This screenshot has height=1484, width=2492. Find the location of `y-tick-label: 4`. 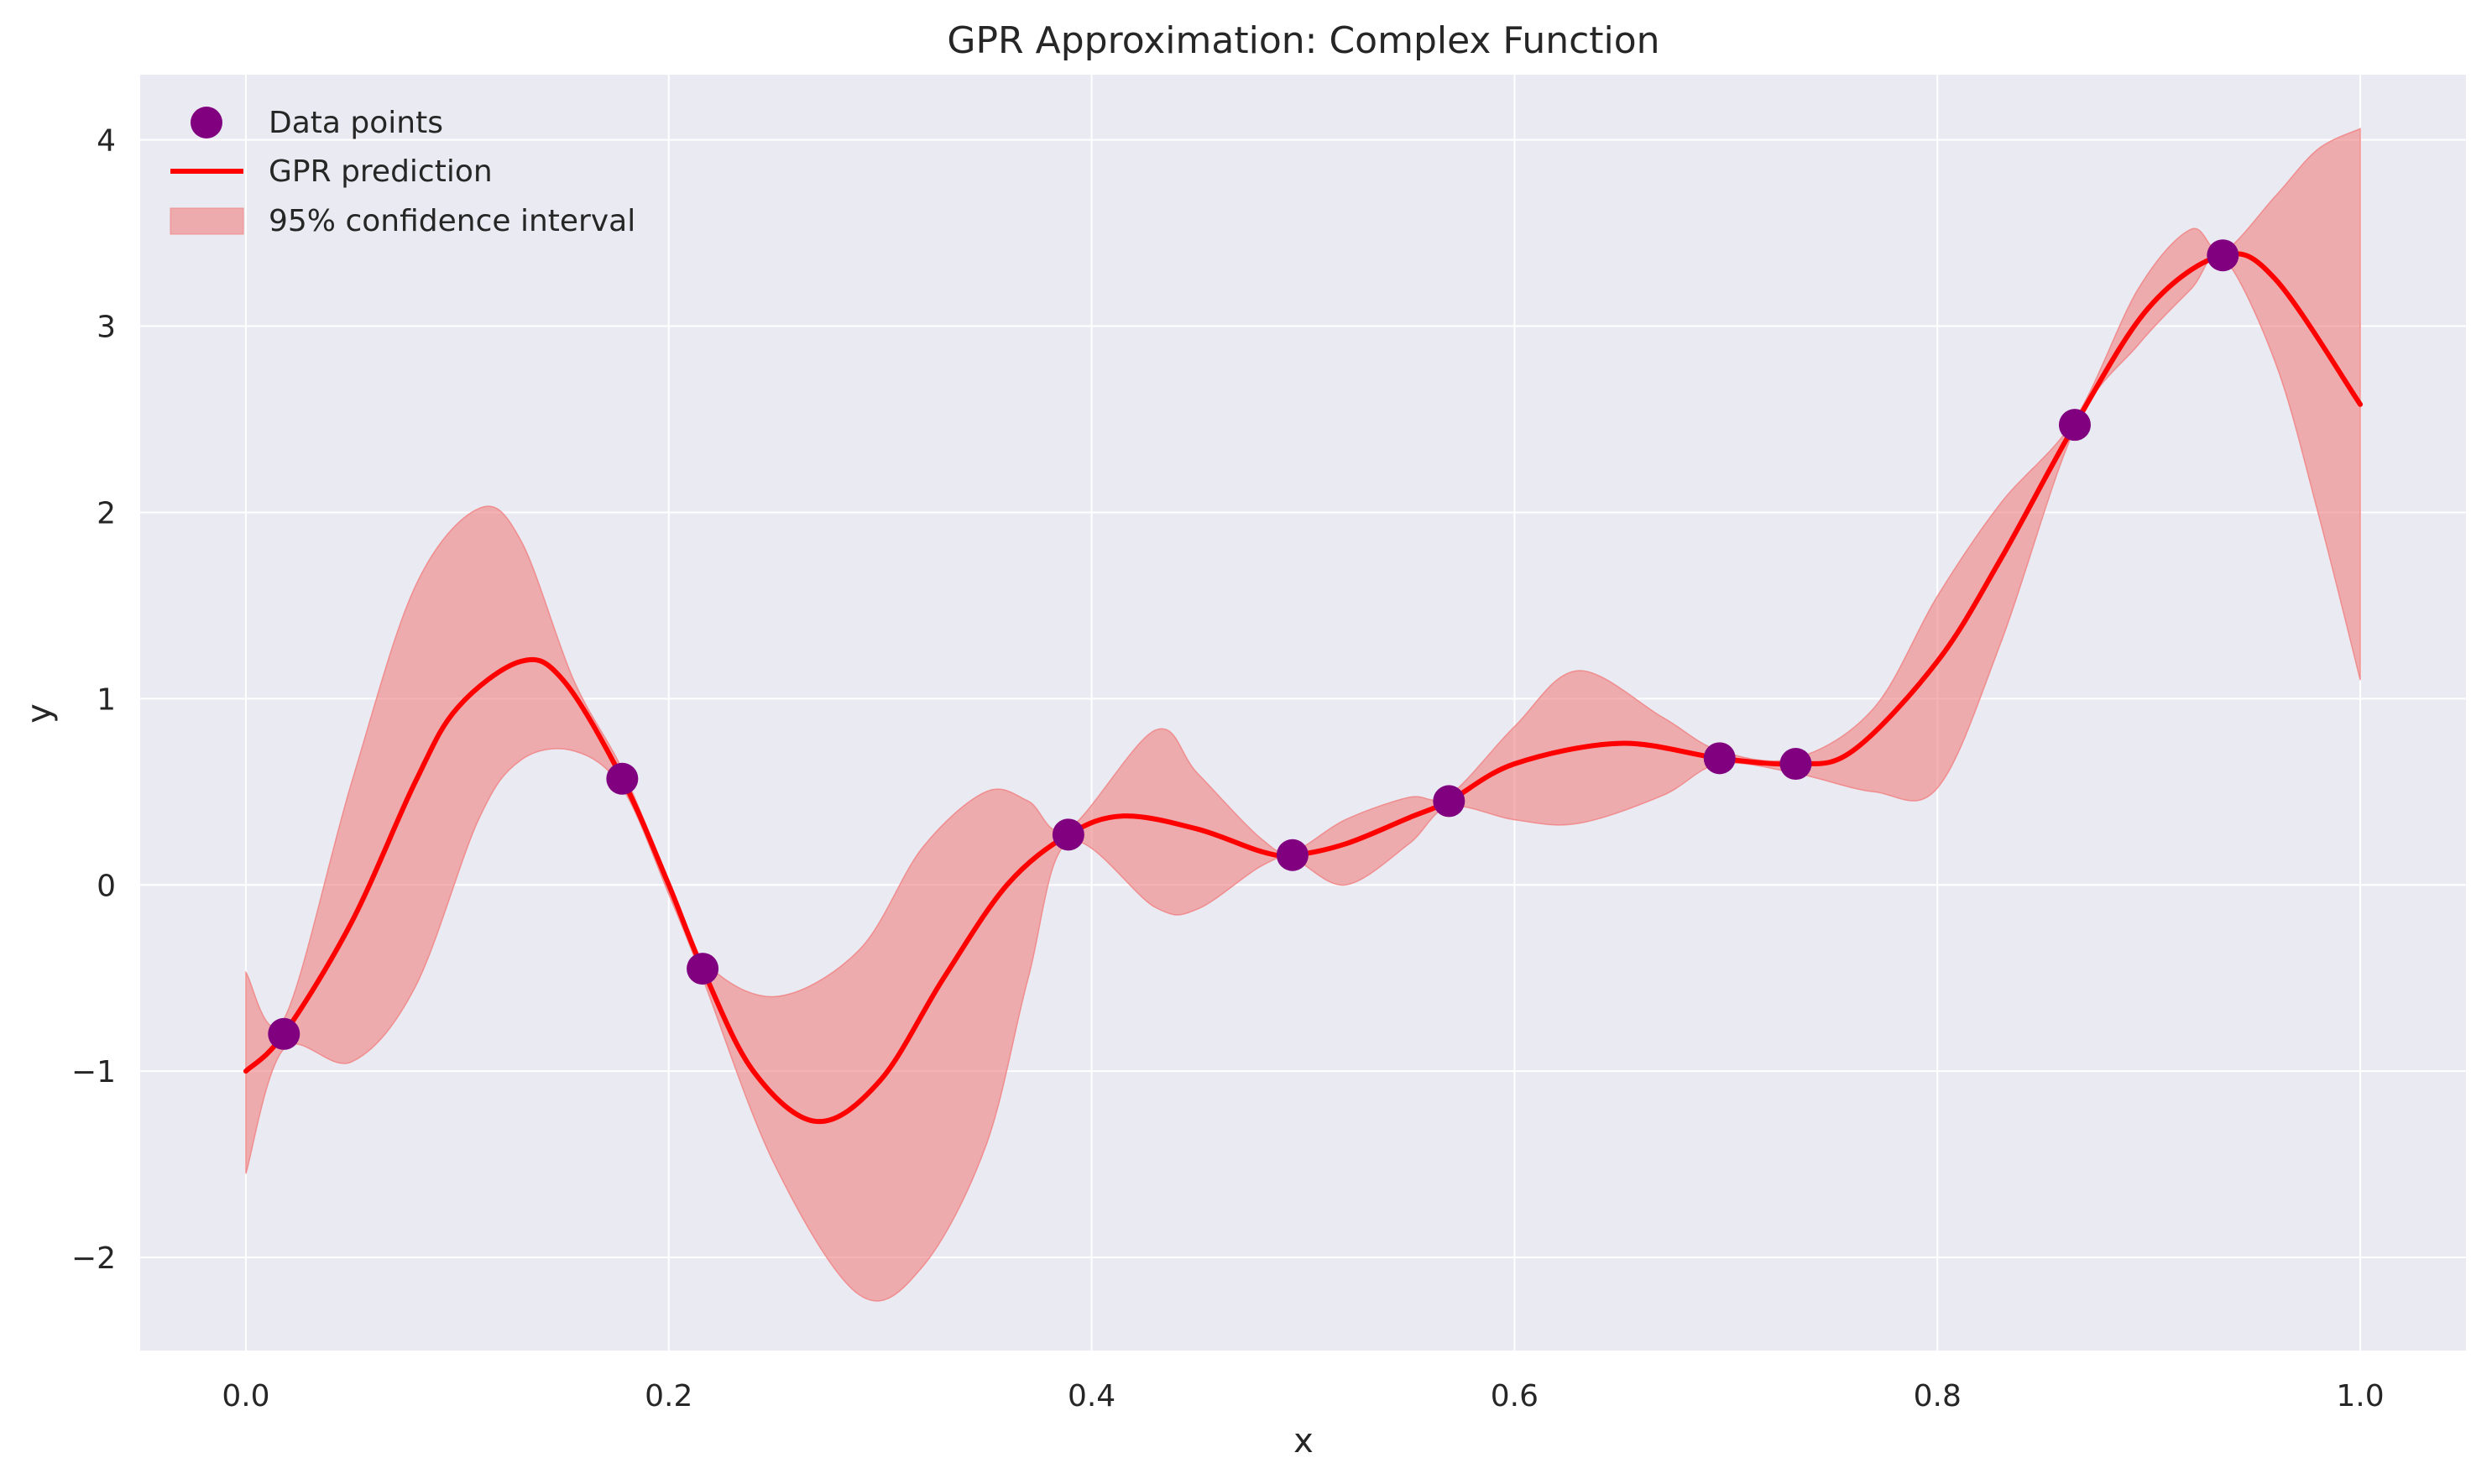

y-tick-label: 4 is located at coordinates (106, 141).